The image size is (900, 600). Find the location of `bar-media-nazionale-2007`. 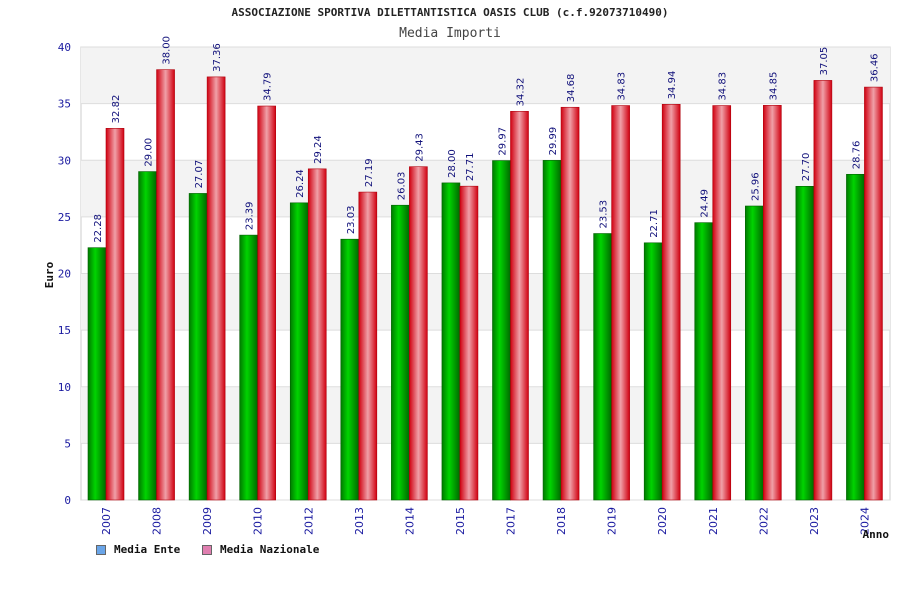

bar-media-nazionale-2007 is located at coordinates (115, 314).